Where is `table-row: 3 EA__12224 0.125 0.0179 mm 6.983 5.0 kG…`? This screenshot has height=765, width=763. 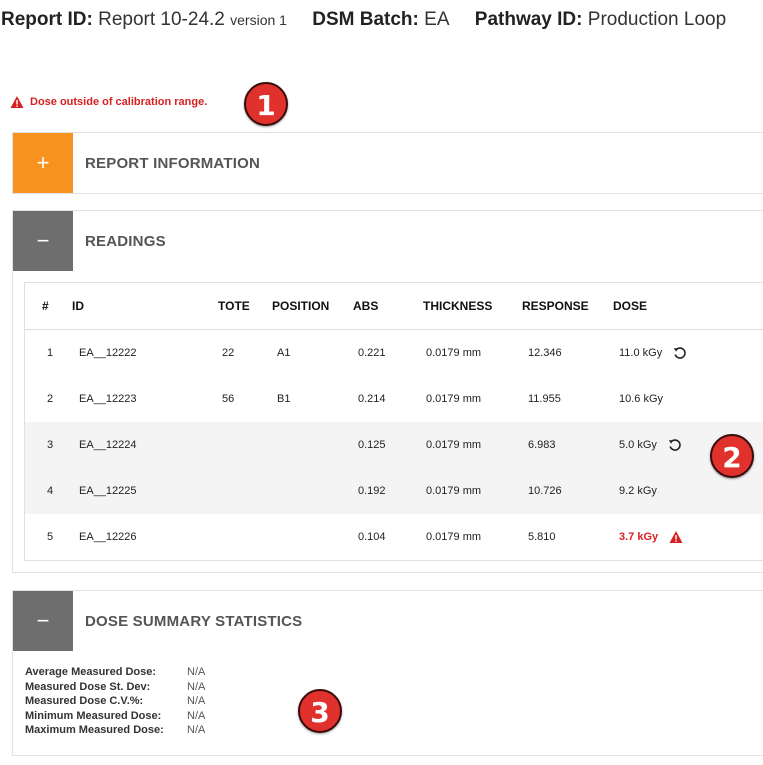 table-row: 3 EA__12224 0.125 0.0179 mm 6.983 5.0 kG… is located at coordinates (394, 445).